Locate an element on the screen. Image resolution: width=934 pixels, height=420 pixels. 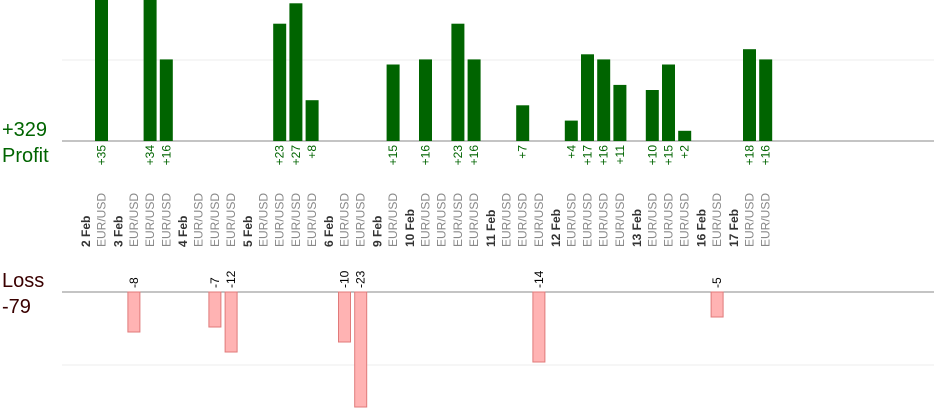
date-label: 2 Feb is located at coordinates (86, 231).